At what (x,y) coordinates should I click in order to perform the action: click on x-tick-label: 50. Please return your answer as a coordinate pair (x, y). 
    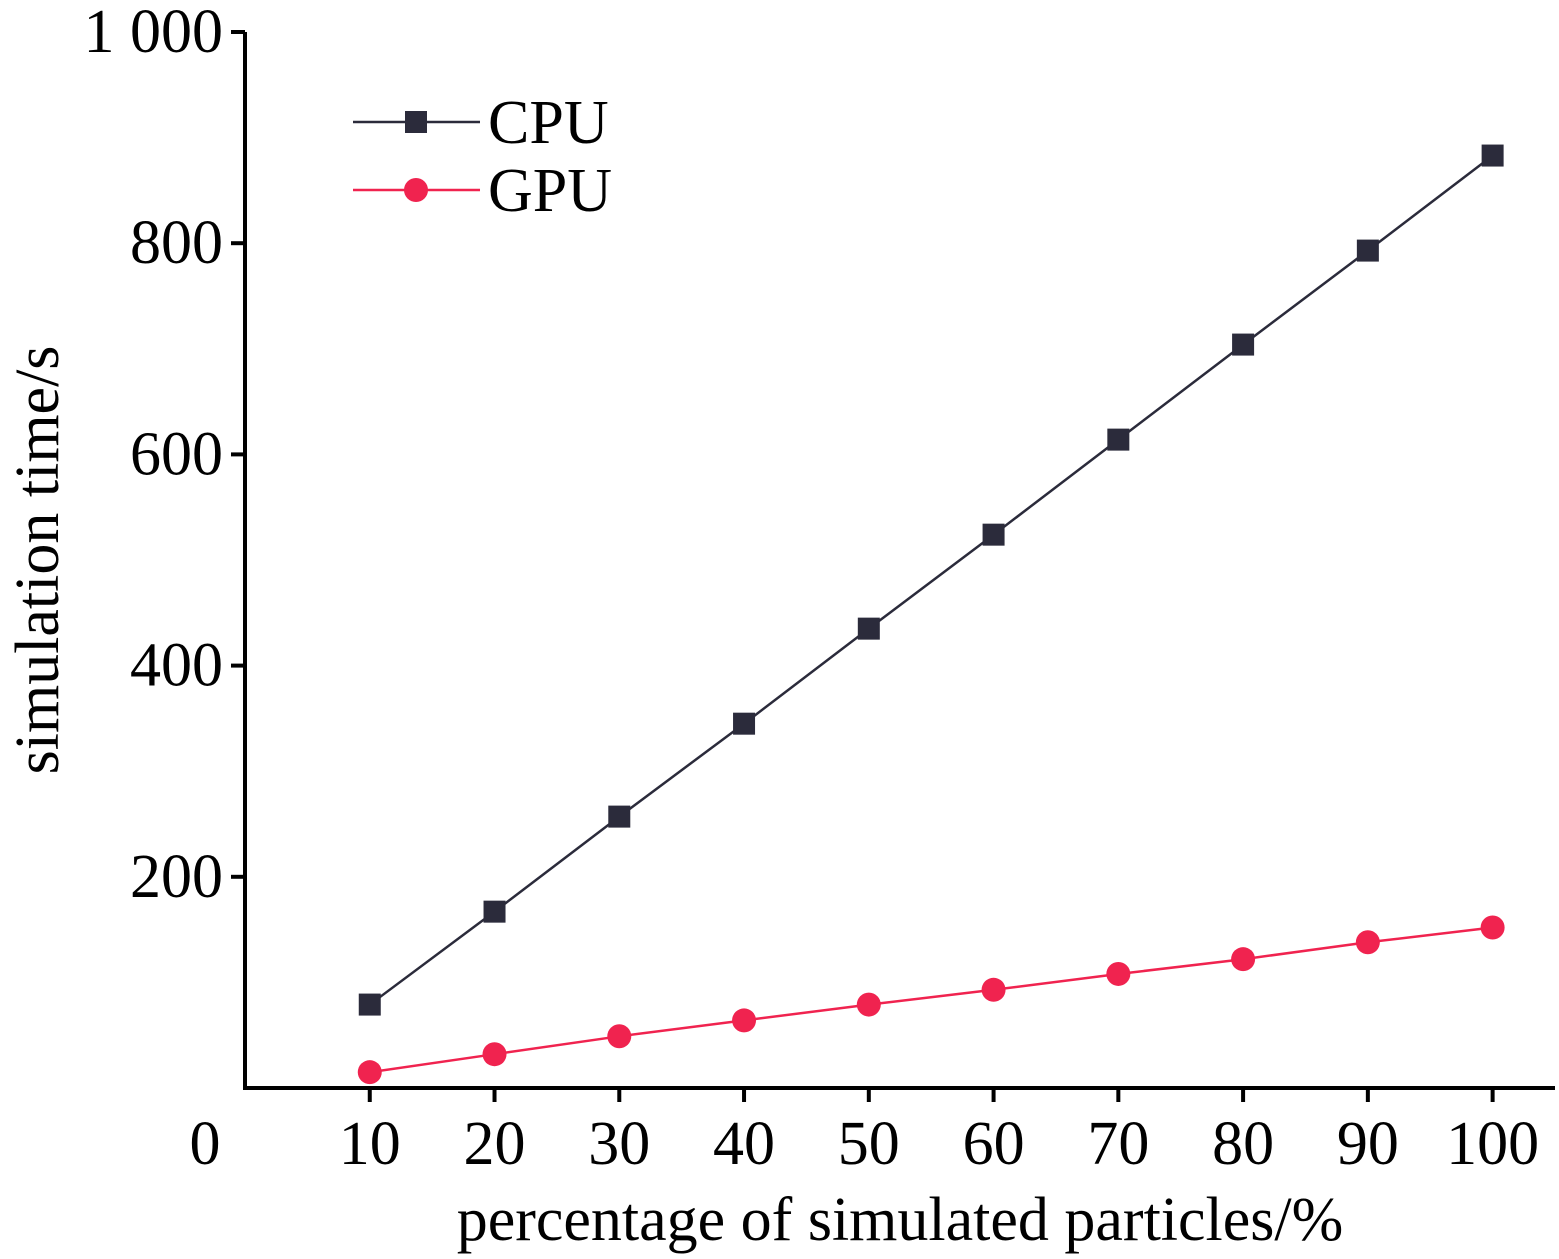
    Looking at the image, I should click on (869, 1144).